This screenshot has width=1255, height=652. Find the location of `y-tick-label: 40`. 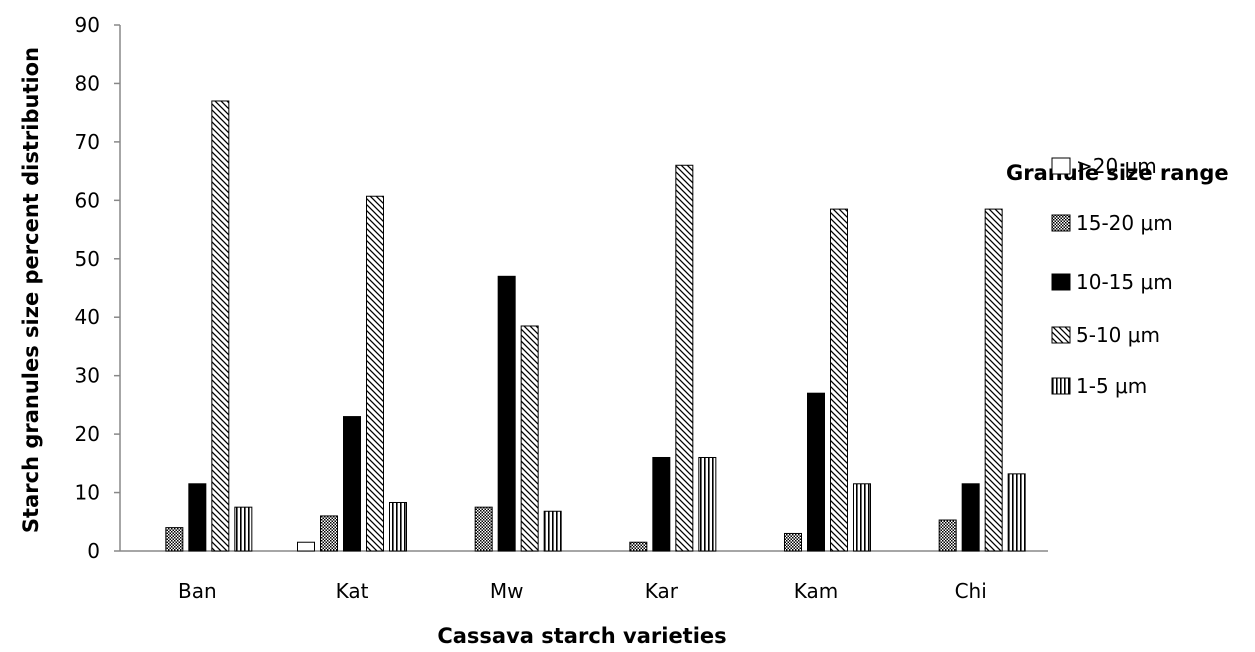

y-tick-label: 40 is located at coordinates (87, 317).